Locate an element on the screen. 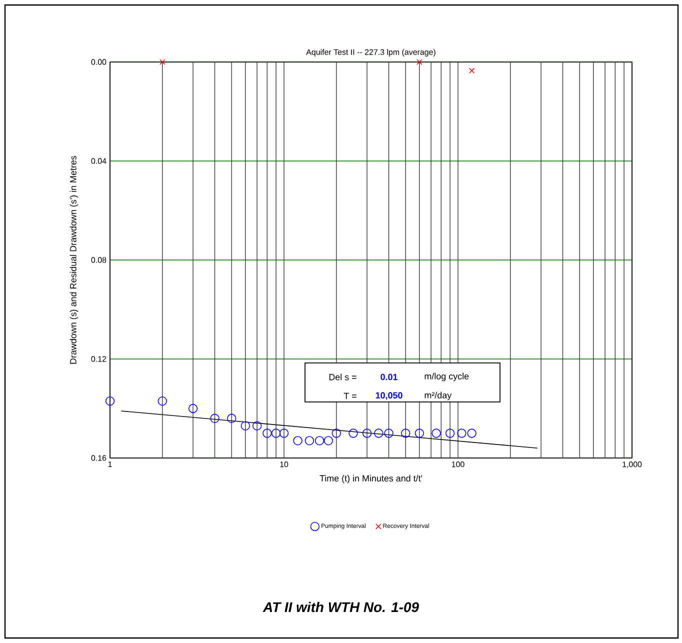 This screenshot has width=682, height=643. annotation: Del s = is located at coordinates (342, 377).